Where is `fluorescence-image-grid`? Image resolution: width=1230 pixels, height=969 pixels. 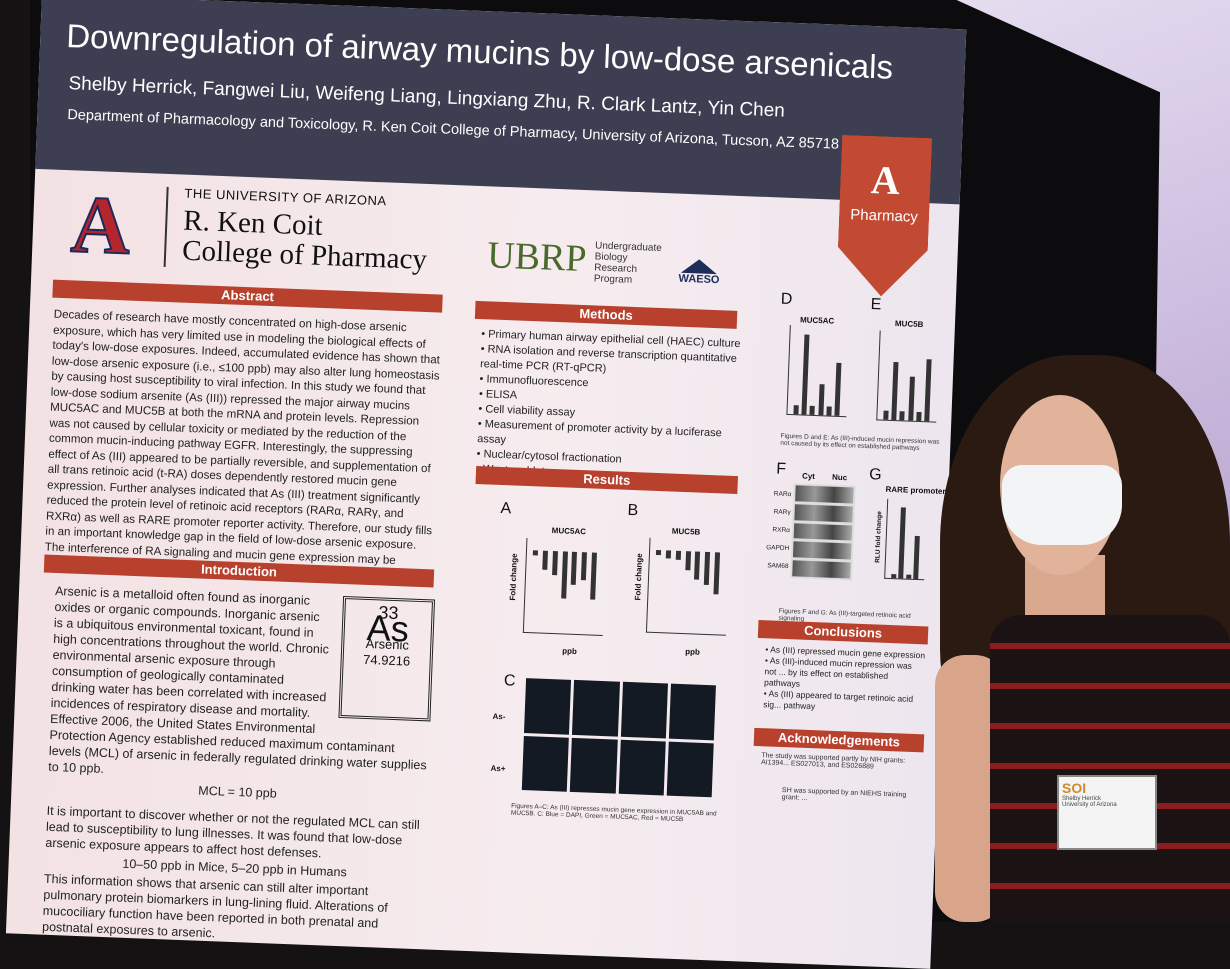
fluorescence-image-grid is located at coordinates (618, 738).